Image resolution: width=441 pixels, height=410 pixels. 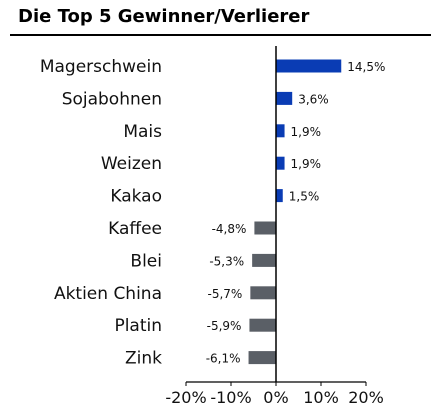 I want to click on chart-title: Die Top 5 Gewinner/Verlierer, so click(x=164, y=16).